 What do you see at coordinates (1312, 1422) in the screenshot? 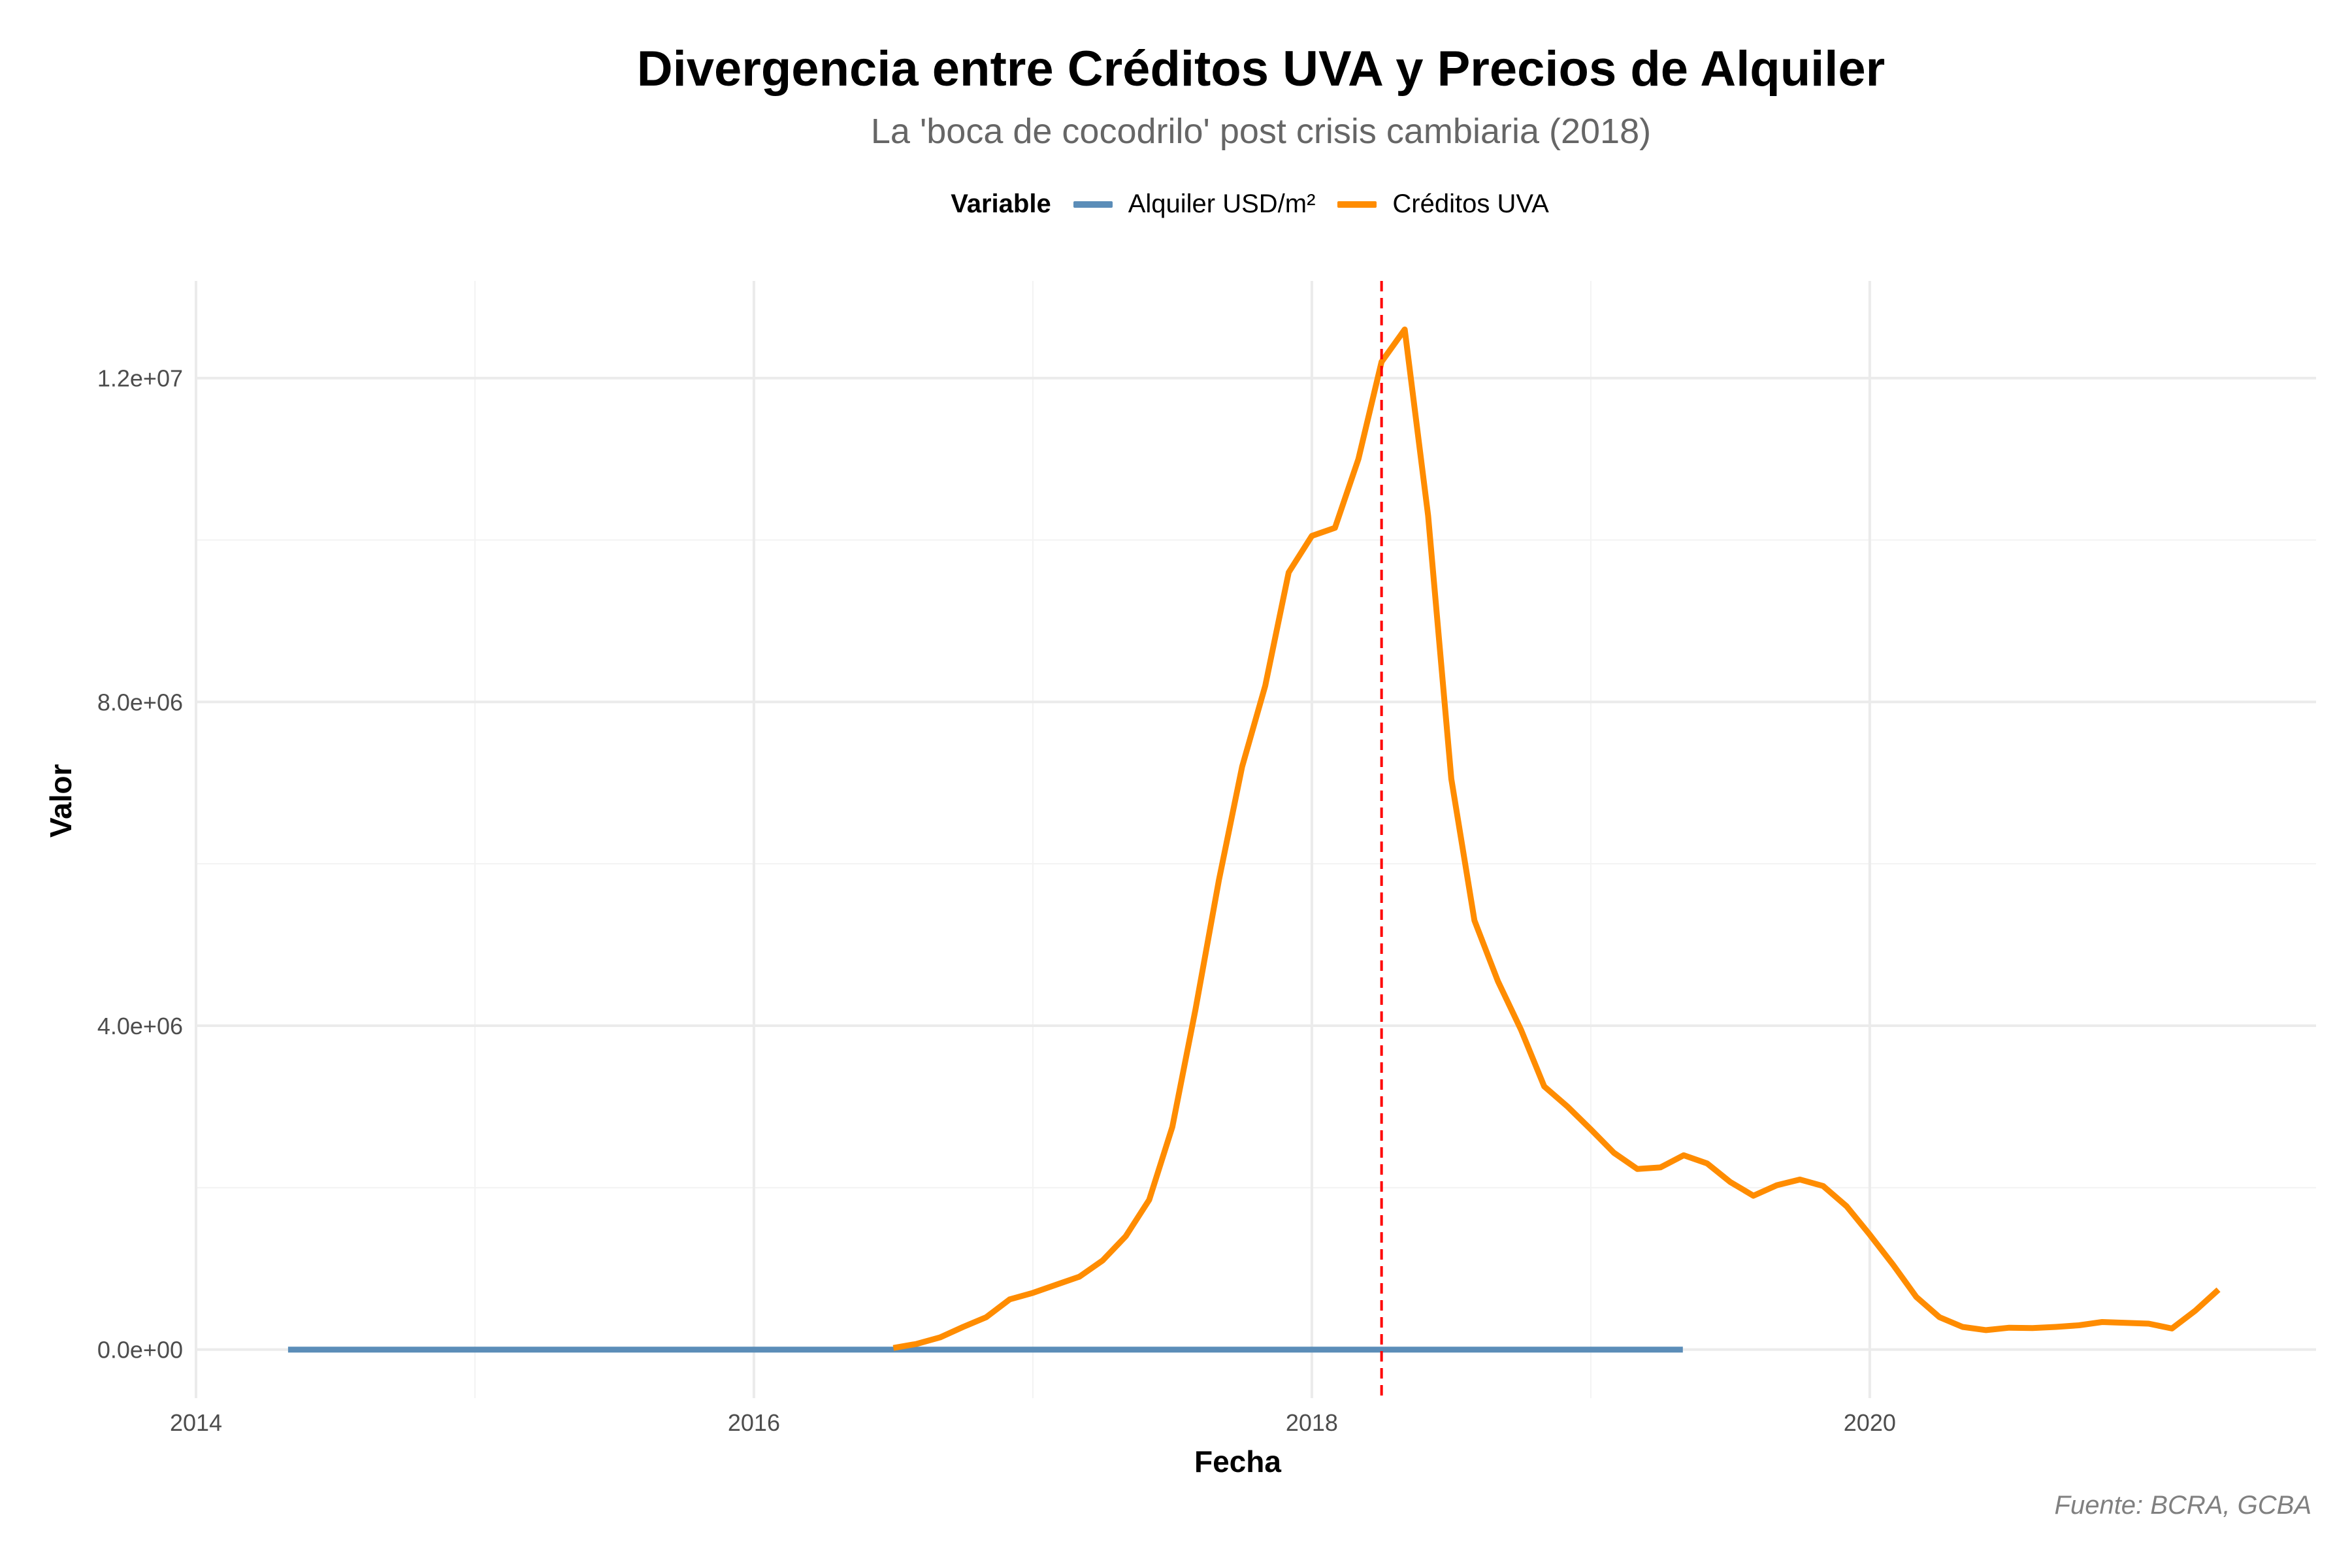
I see `x-tick-label: 2018` at bounding box center [1312, 1422].